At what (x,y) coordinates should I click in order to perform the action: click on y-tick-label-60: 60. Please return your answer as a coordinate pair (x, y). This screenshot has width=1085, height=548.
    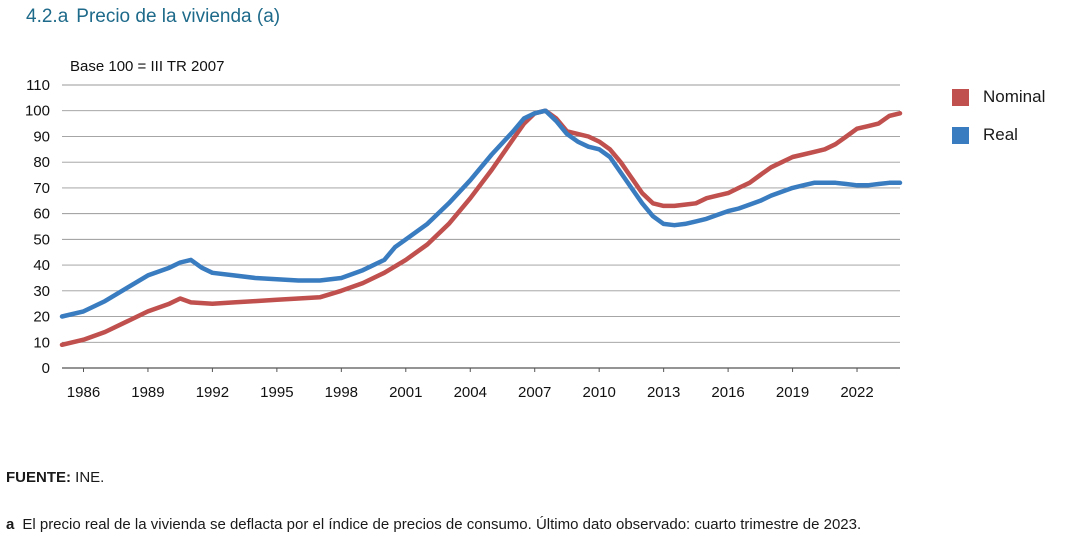
    Looking at the image, I should click on (41, 214).